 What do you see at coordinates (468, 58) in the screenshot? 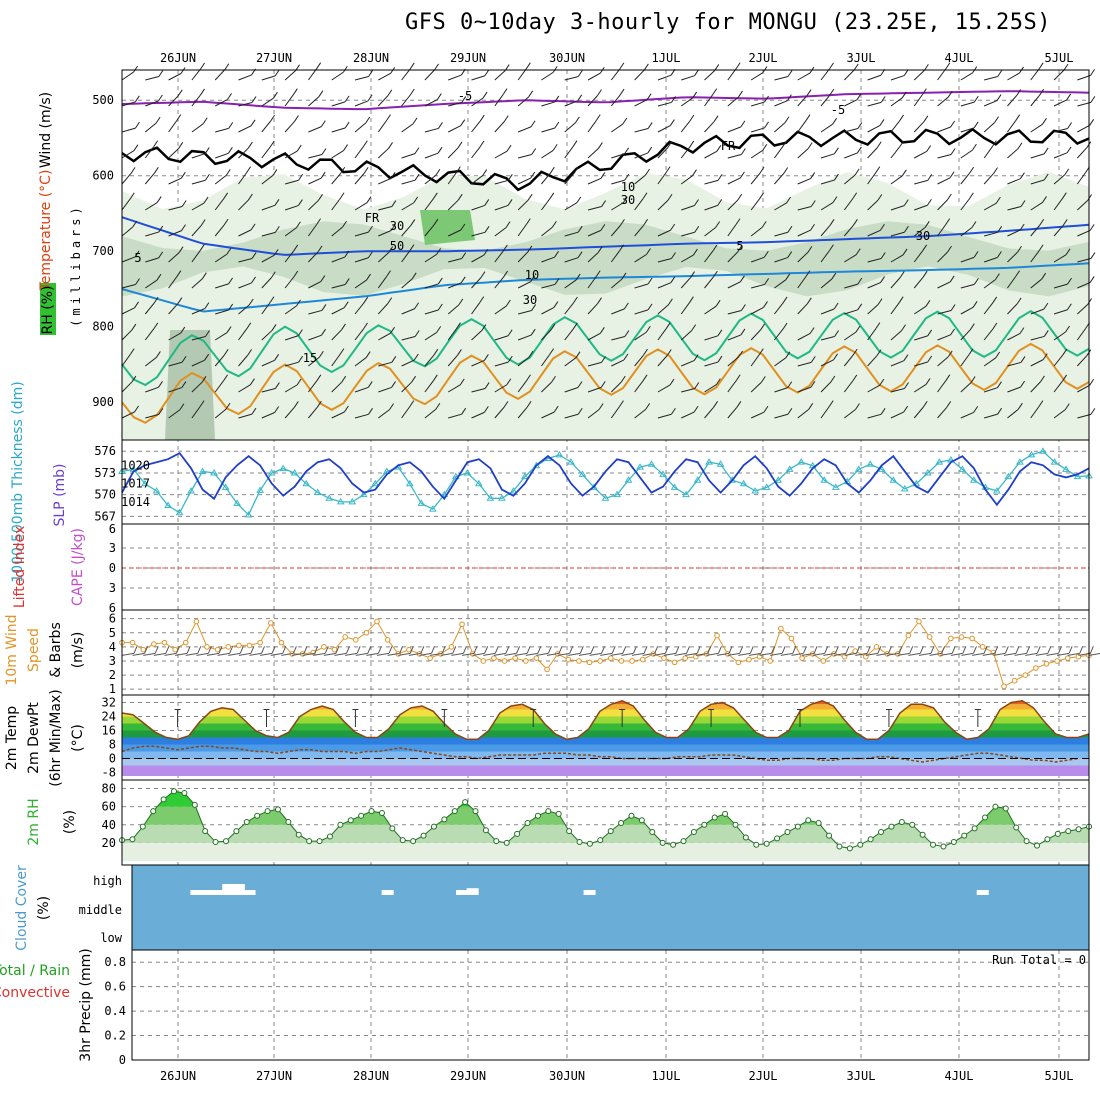
I see `x-tick-label-top: 29JUN` at bounding box center [468, 58].